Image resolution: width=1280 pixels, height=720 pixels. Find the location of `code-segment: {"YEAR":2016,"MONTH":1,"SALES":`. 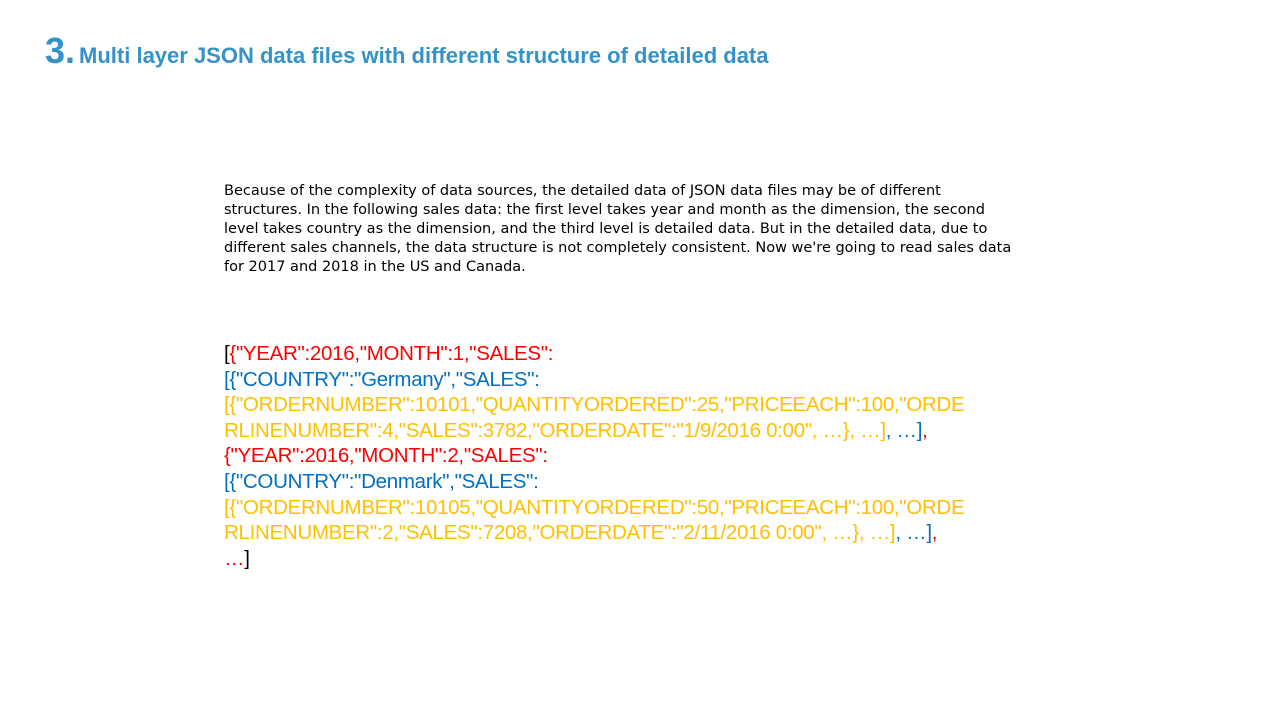

code-segment: {"YEAR":2016,"MONTH":1,"SALES": is located at coordinates (391, 353).